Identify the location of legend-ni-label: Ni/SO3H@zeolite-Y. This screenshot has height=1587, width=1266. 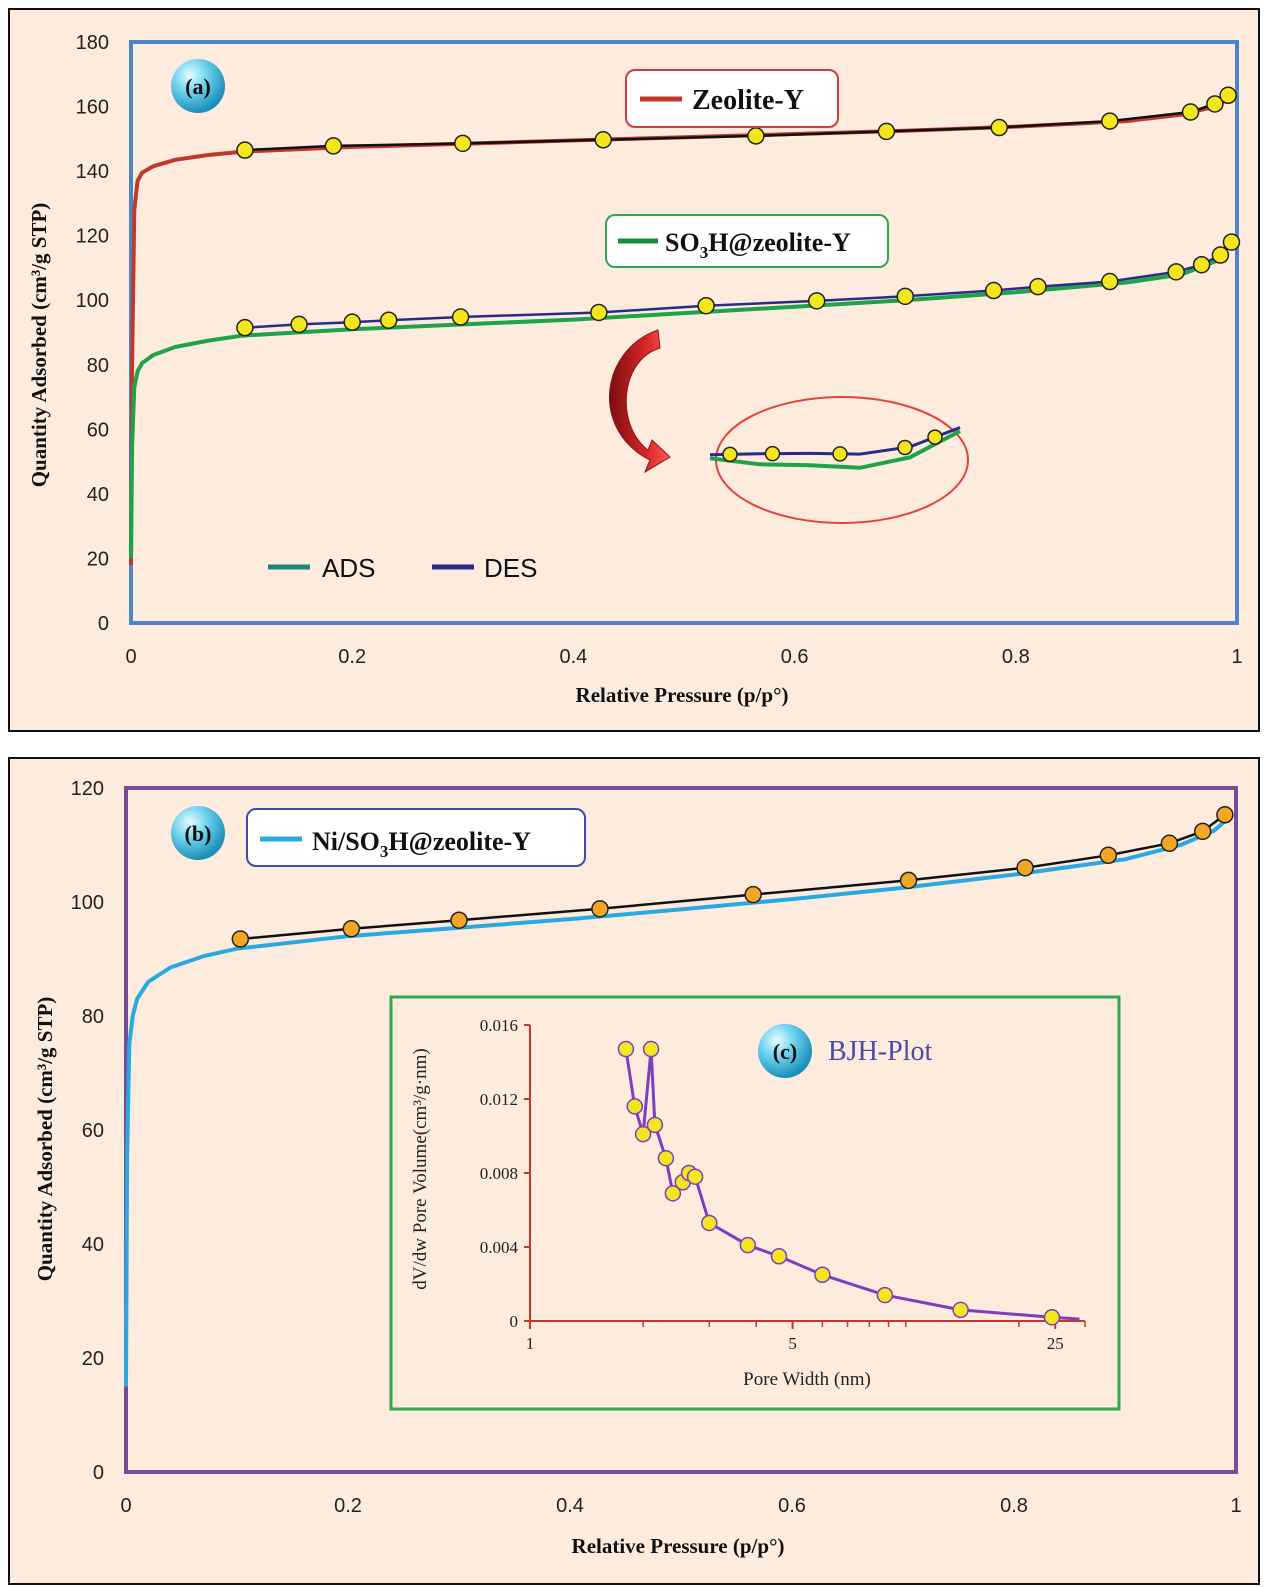
(421, 844).